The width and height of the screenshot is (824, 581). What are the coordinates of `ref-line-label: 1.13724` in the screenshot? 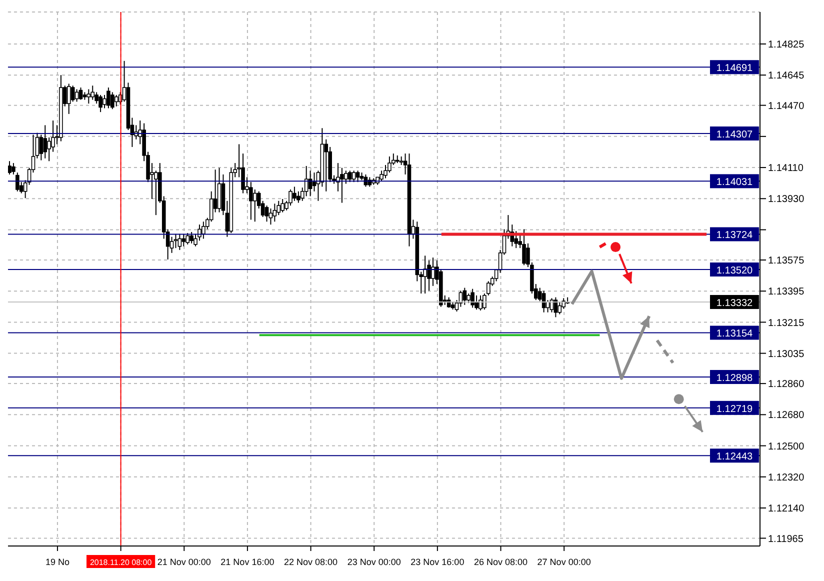 It's located at (735, 236).